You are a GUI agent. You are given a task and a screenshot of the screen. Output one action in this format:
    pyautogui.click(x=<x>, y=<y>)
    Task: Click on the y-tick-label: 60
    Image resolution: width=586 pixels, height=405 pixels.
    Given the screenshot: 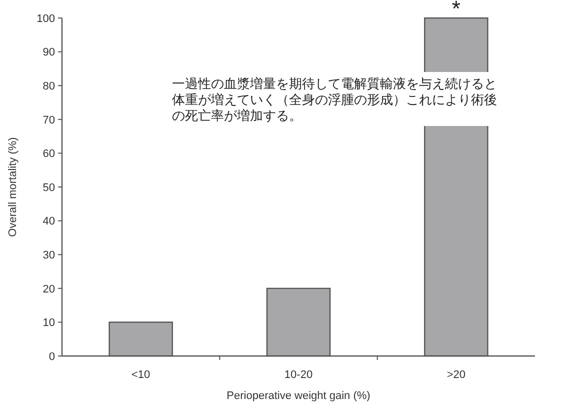 What is the action you would take?
    pyautogui.click(x=48, y=154)
    